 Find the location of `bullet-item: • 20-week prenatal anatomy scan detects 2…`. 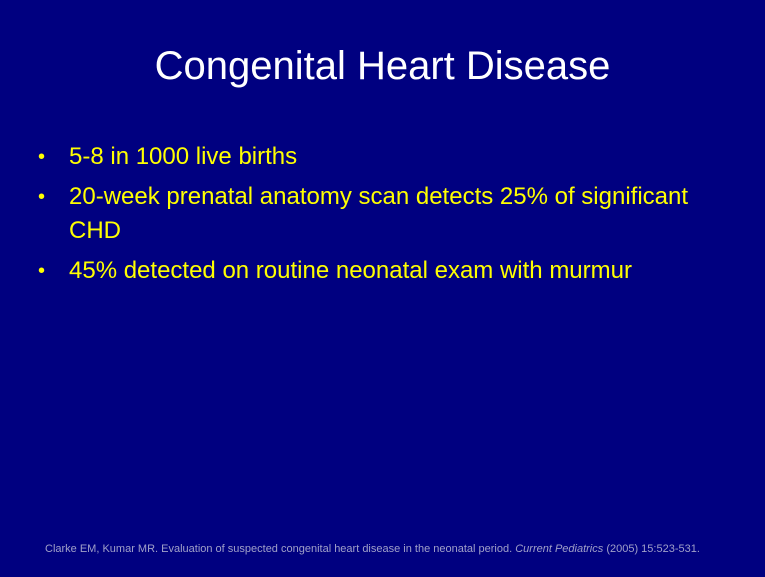

bullet-item: • 20-week prenatal anatomy scan detects 2… is located at coordinates (383, 214).